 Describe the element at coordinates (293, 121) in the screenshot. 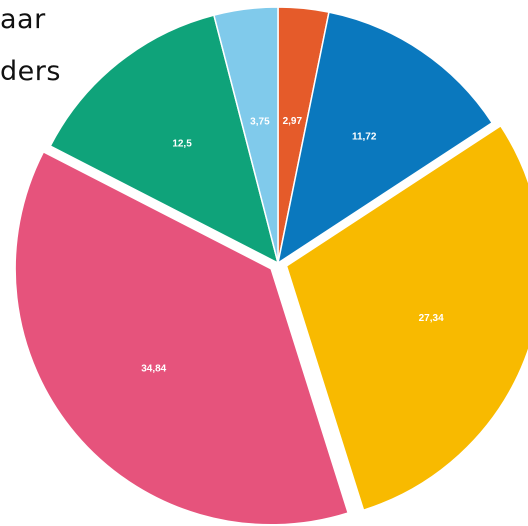

I see `slice-data-label-1: 2,97` at that location.